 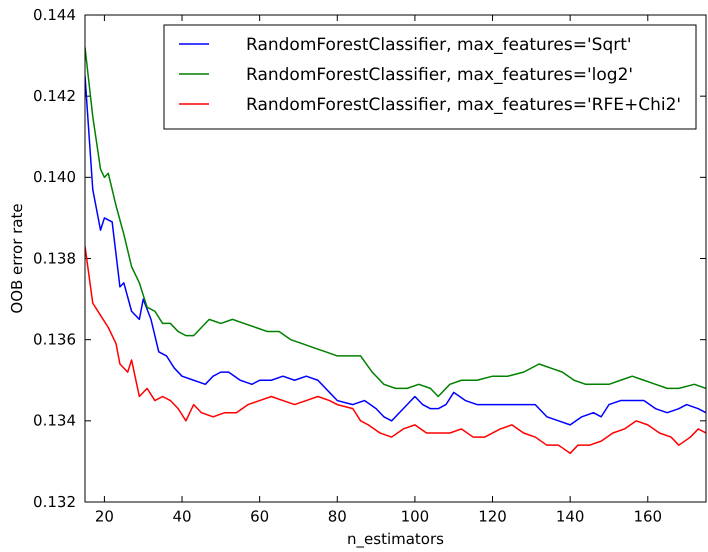 What do you see at coordinates (54, 258) in the screenshot?
I see `y-tick-label: 0.138` at bounding box center [54, 258].